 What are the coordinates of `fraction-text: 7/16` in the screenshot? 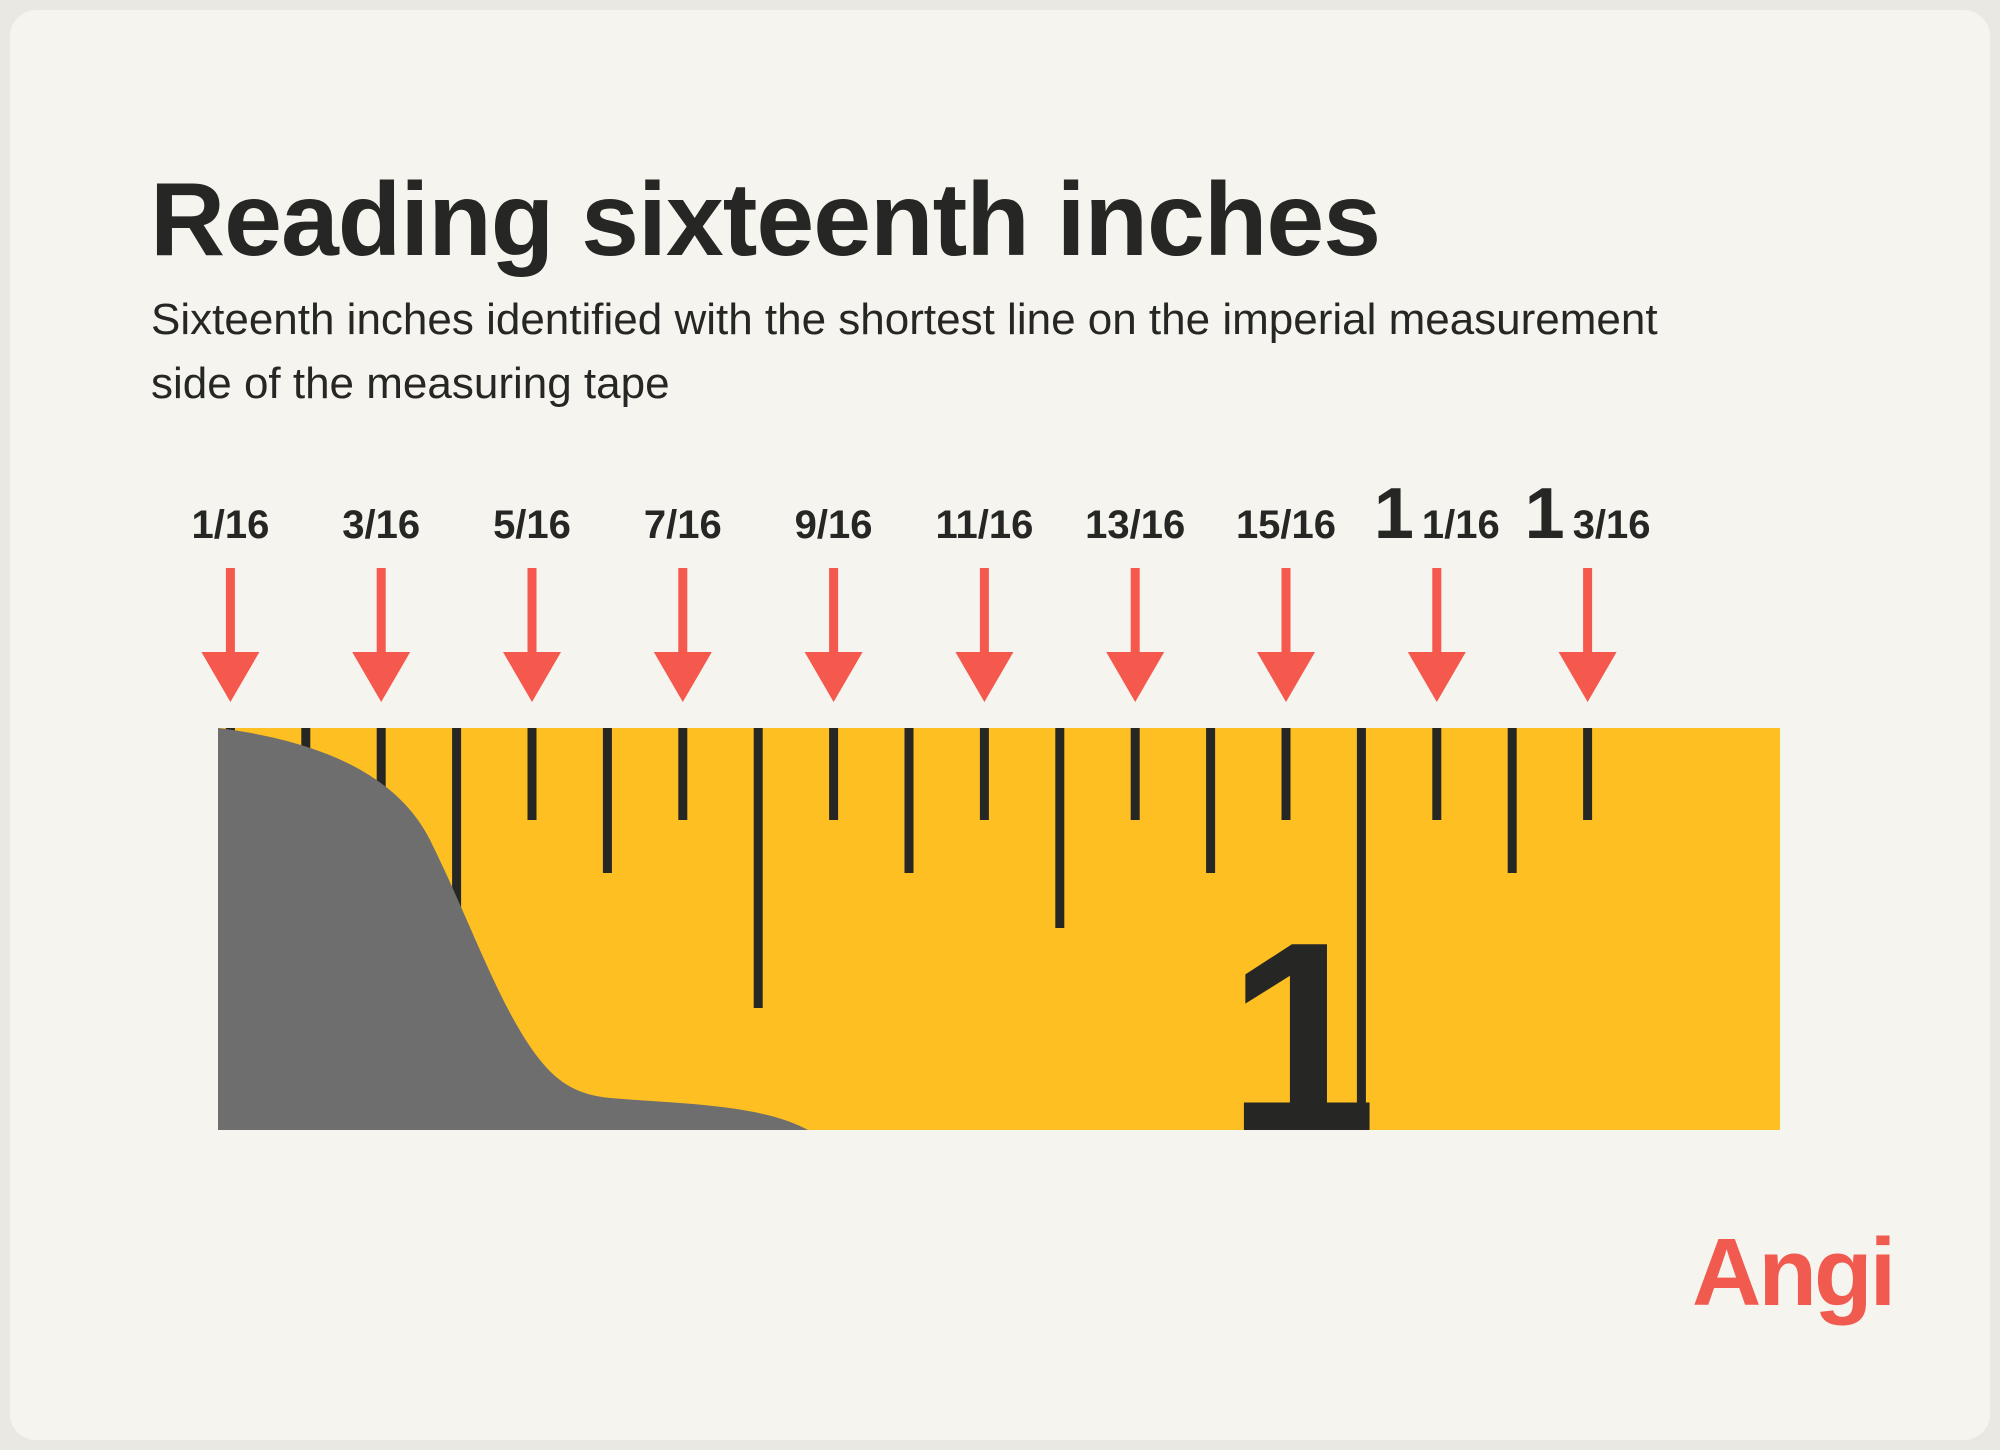 It's located at (683, 525).